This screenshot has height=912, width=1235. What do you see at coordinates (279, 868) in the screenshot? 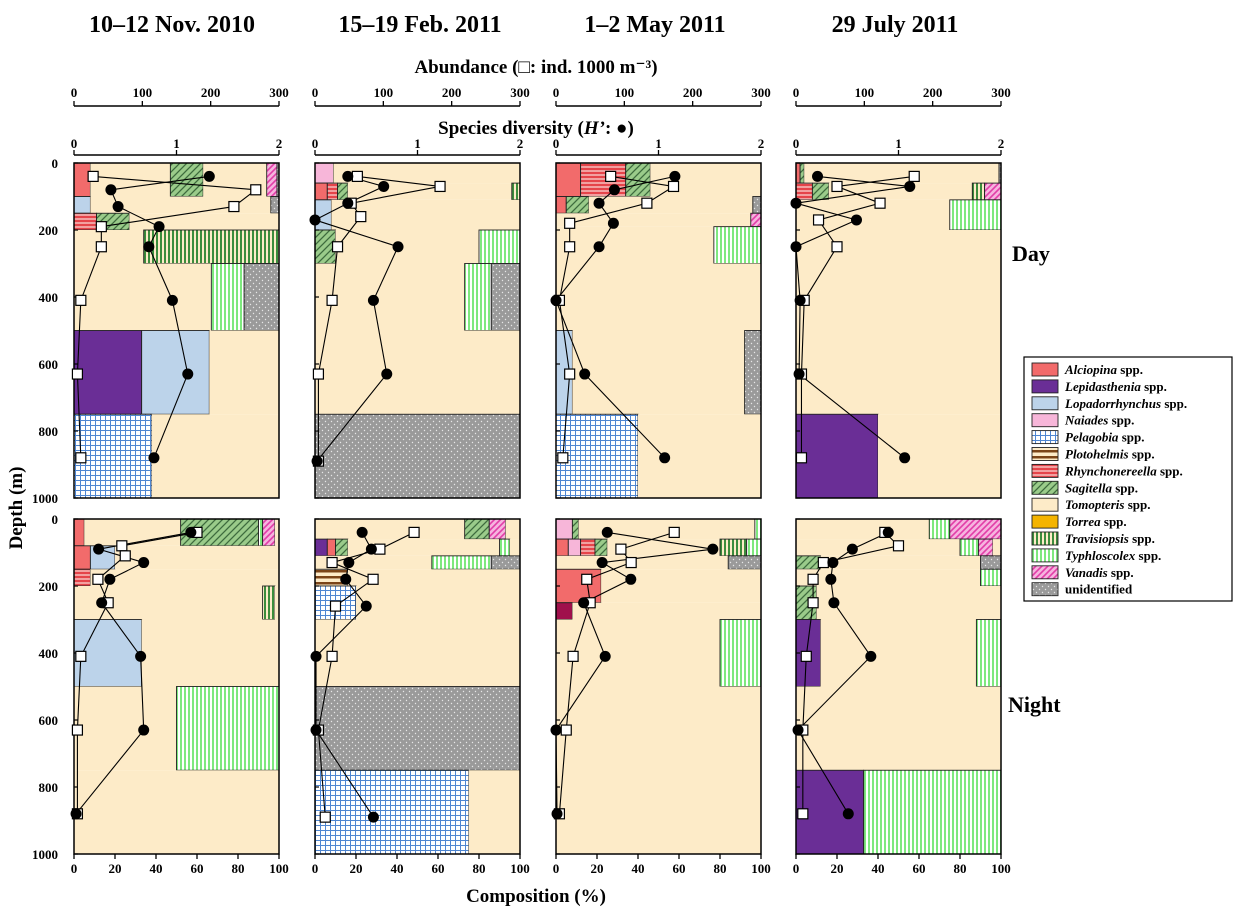
I see `composition-tick-label: 100` at bounding box center [279, 868].